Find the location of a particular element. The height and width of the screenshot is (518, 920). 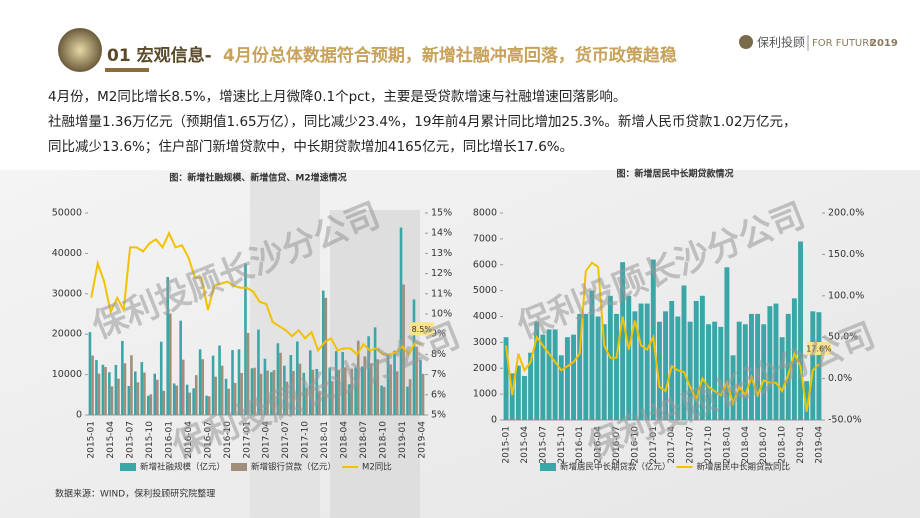

x-tick-label: 2016-01 is located at coordinates (170, 440).